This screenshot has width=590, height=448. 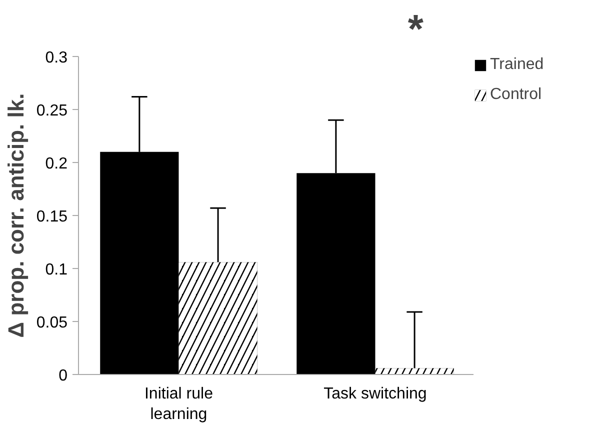 What do you see at coordinates (56, 270) in the screenshot?
I see `y-tick-label: 0.1` at bounding box center [56, 270].